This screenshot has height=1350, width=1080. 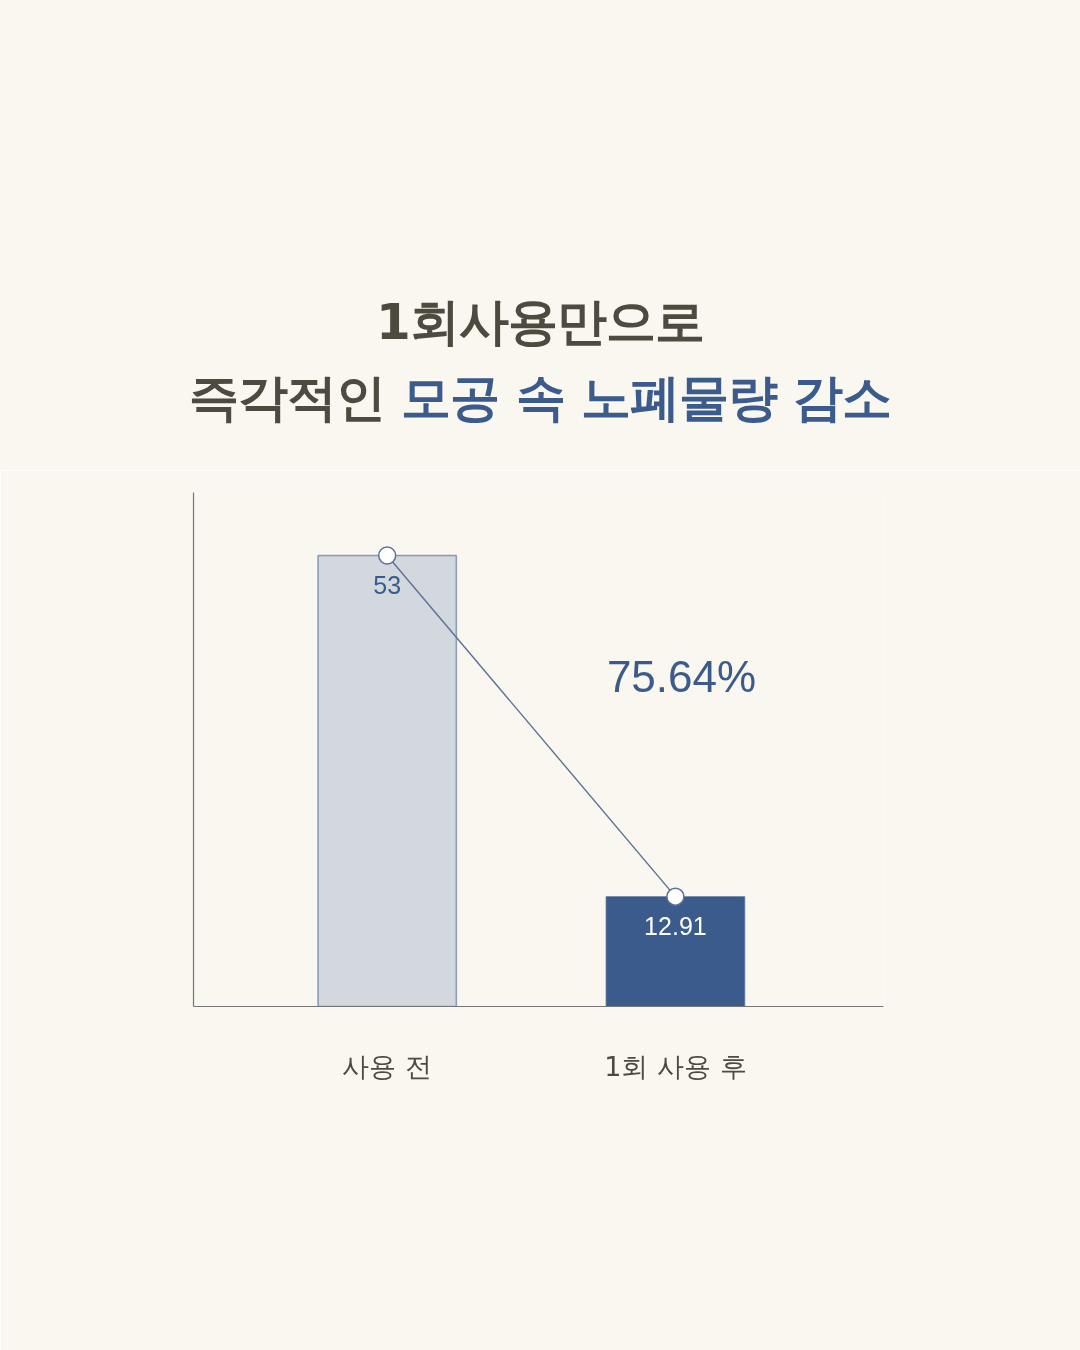 I want to click on data-label: 12.91, so click(x=675, y=925).